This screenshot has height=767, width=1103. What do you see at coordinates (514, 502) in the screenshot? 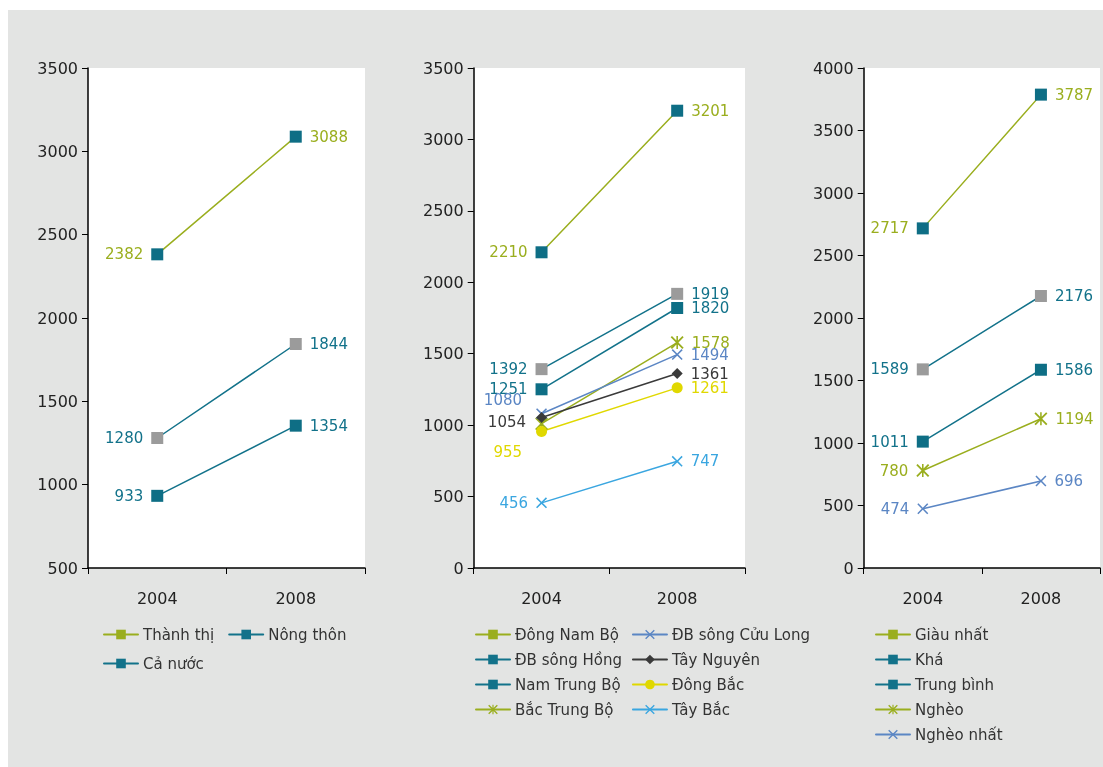
I see `data-label: 456` at bounding box center [514, 502].